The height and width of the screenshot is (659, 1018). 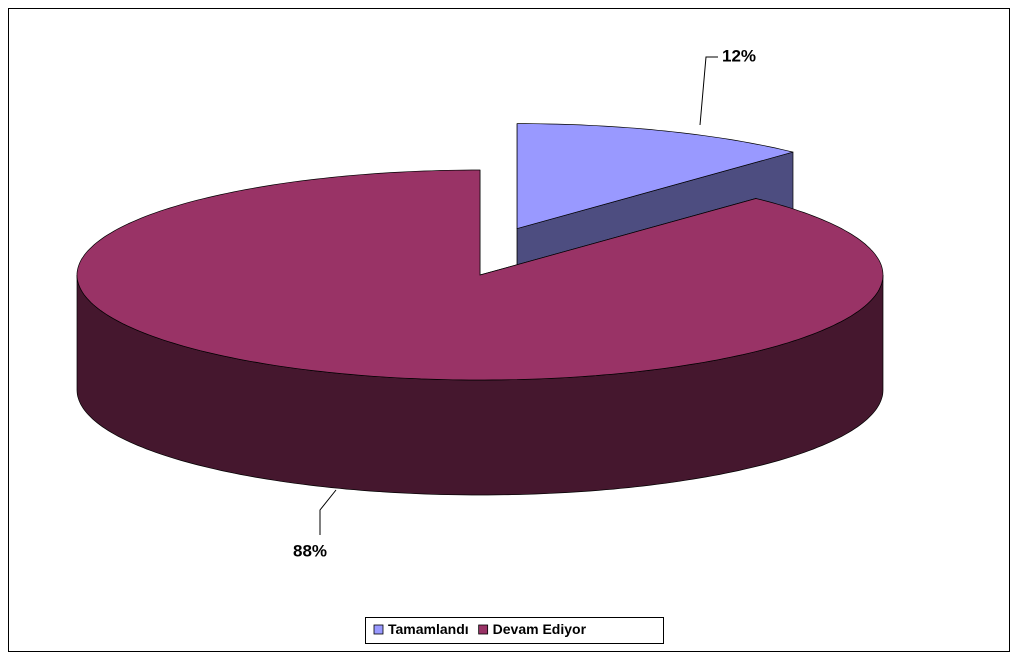 I want to click on legend: Tamamlandı Devam Ediyor, so click(x=480, y=629).